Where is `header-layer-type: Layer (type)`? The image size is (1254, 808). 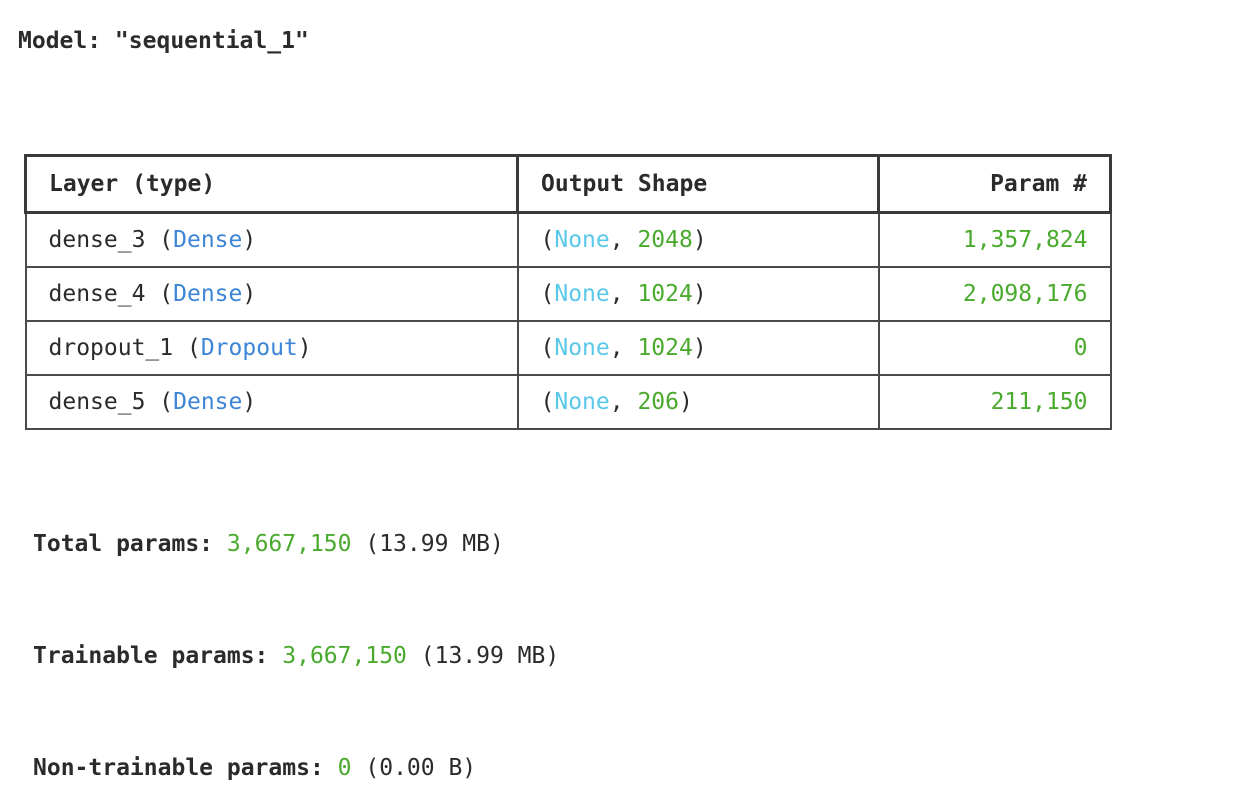 header-layer-type: Layer (type) is located at coordinates (271, 184).